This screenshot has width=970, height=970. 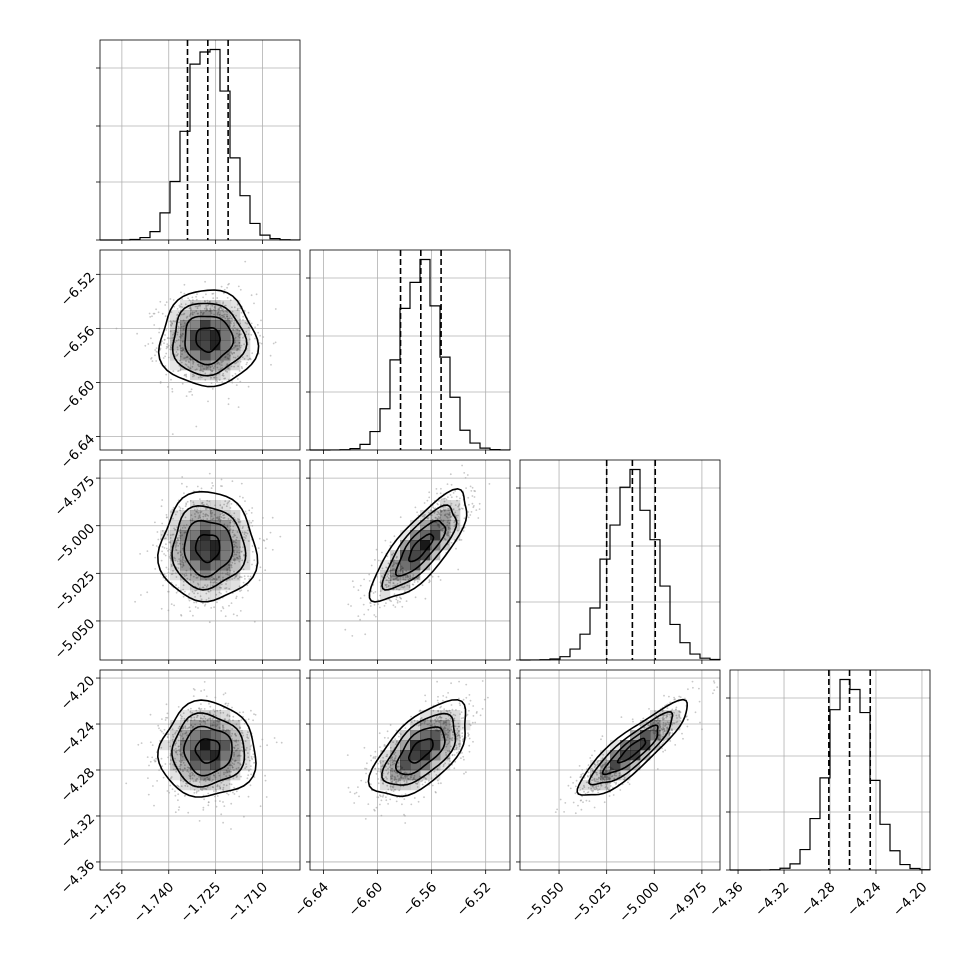 What do you see at coordinates (78, 289) in the screenshot?
I see `y-tick-label: −6.52` at bounding box center [78, 289].